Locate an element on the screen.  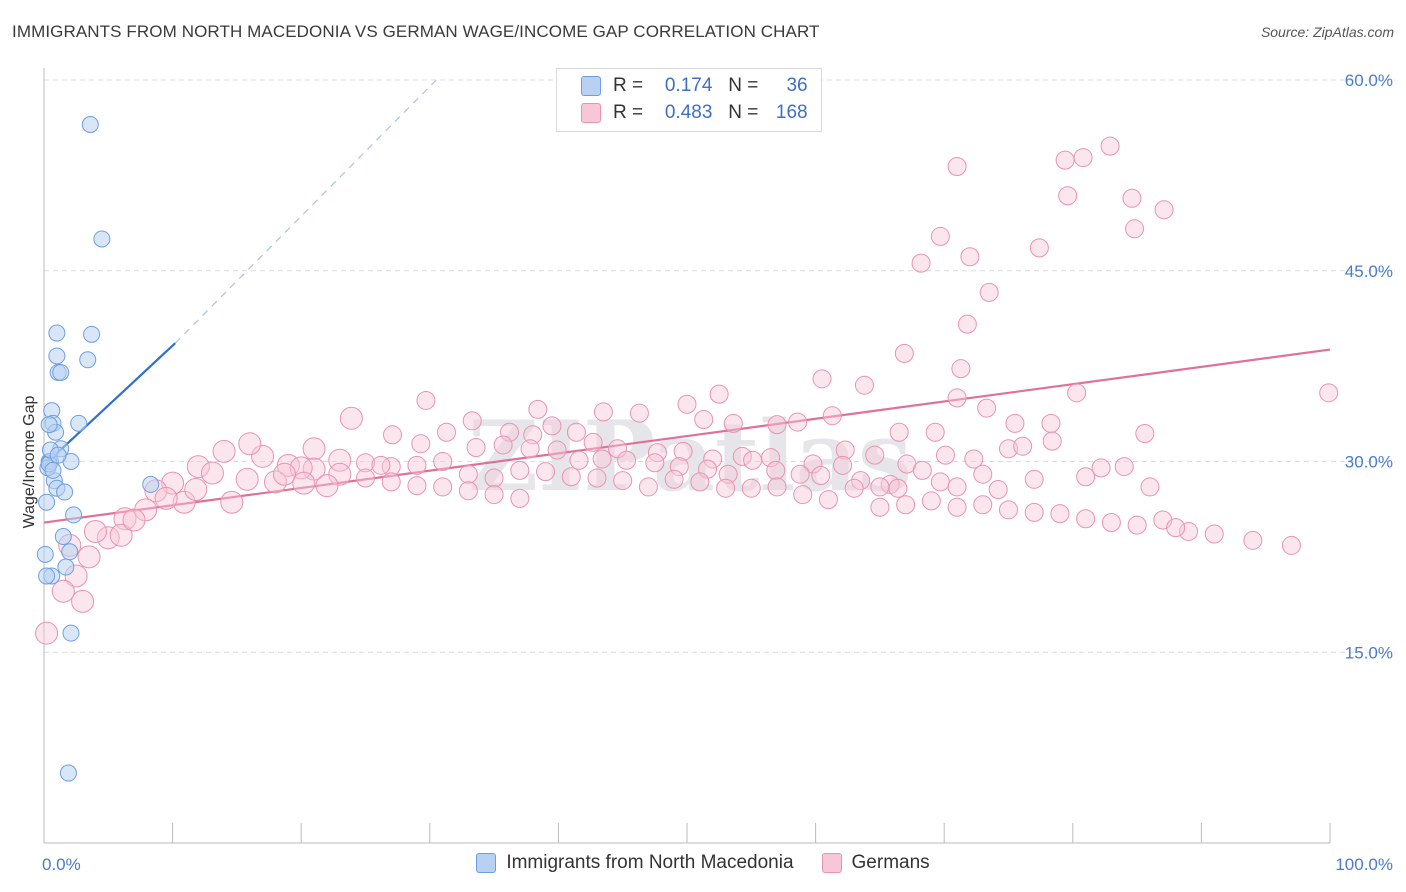
legend-row-north-macedonia: R = 0.174 N = 36 is located at coordinates (694, 86).